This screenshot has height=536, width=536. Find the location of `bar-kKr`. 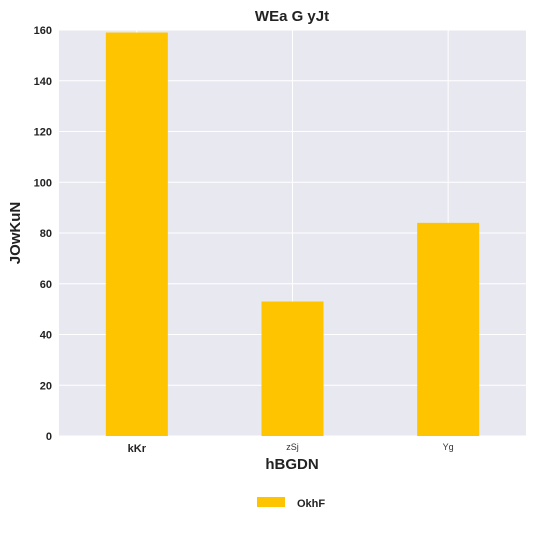

bar-kKr is located at coordinates (136, 234).